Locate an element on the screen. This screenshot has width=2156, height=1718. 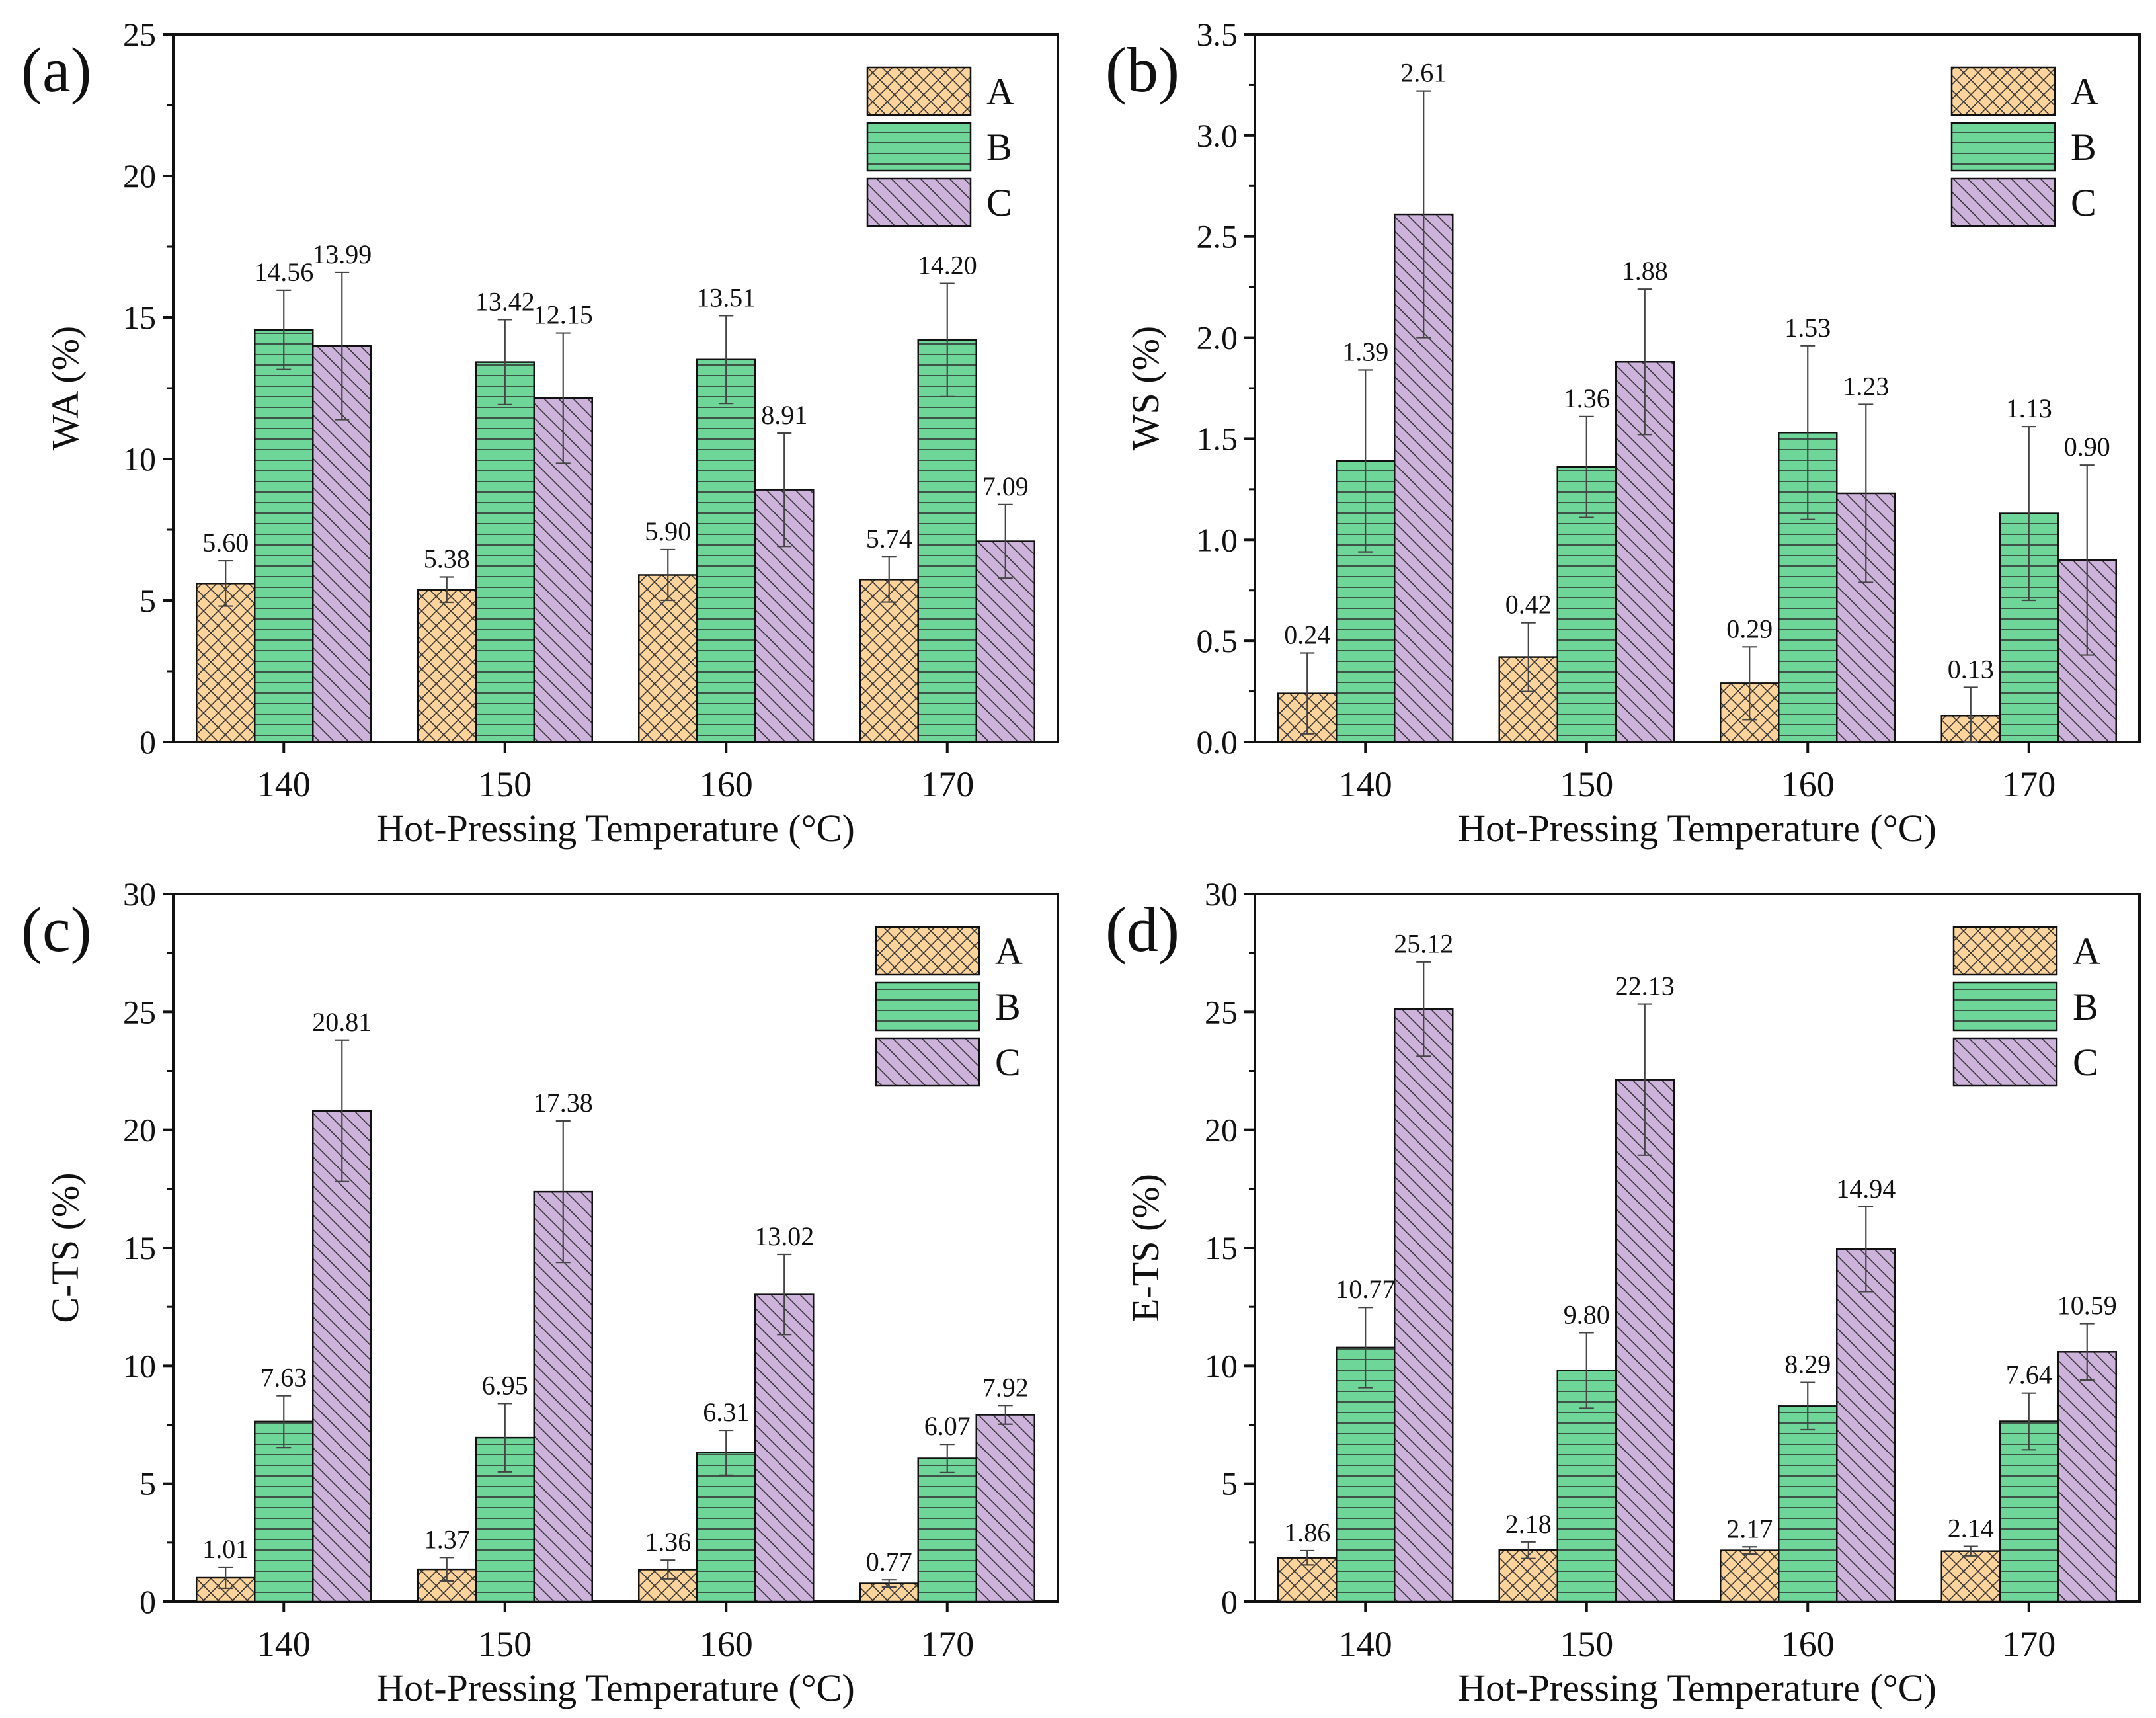
data-label: 20.81 is located at coordinates (342, 1022).